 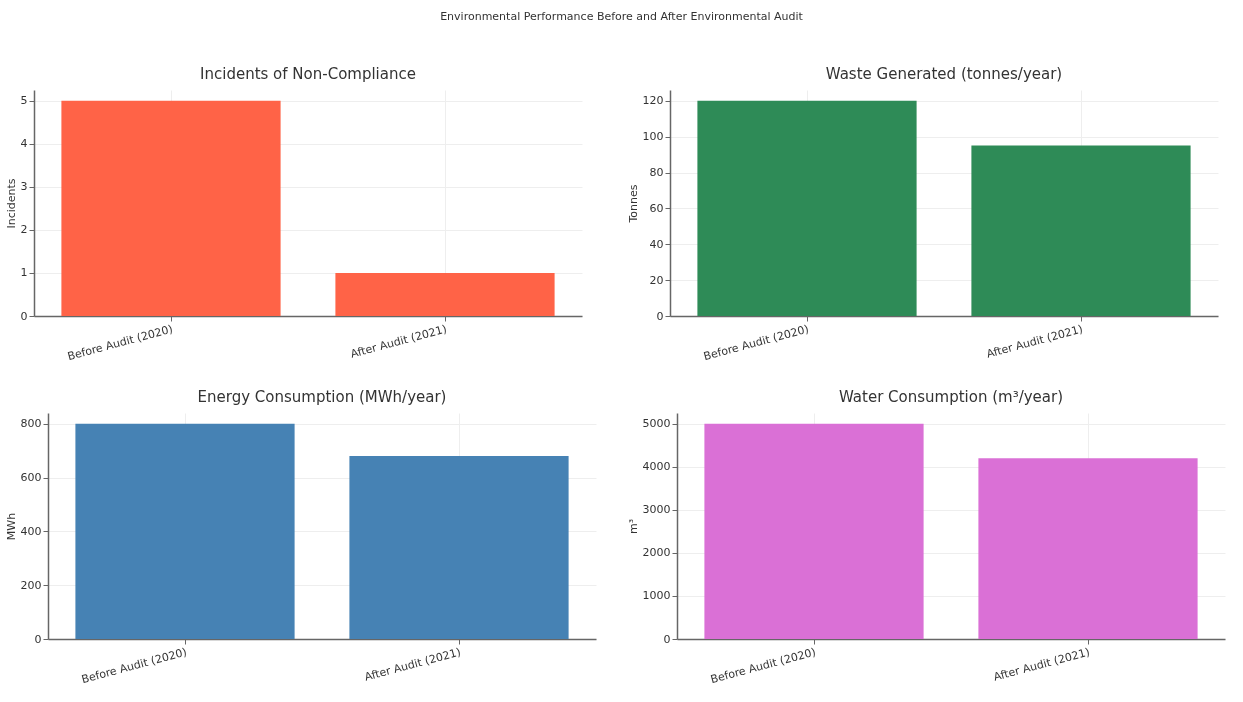 What do you see at coordinates (621, 16) in the screenshot?
I see `text: Environmental Performance Before and After Environmental Audit` at bounding box center [621, 16].